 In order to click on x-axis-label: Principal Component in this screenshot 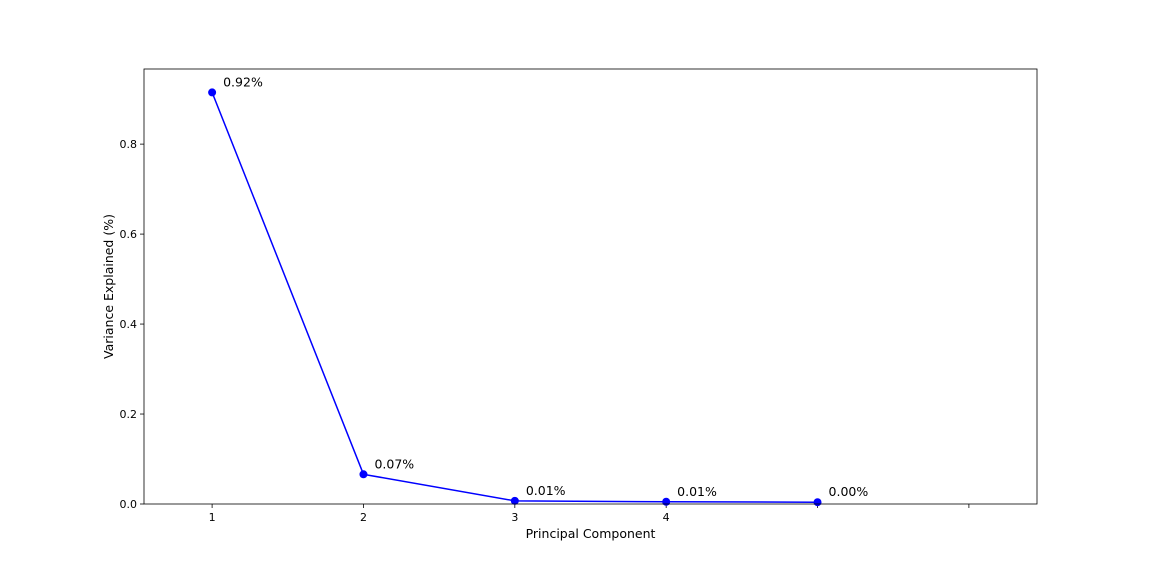, I will do `click(591, 533)`.